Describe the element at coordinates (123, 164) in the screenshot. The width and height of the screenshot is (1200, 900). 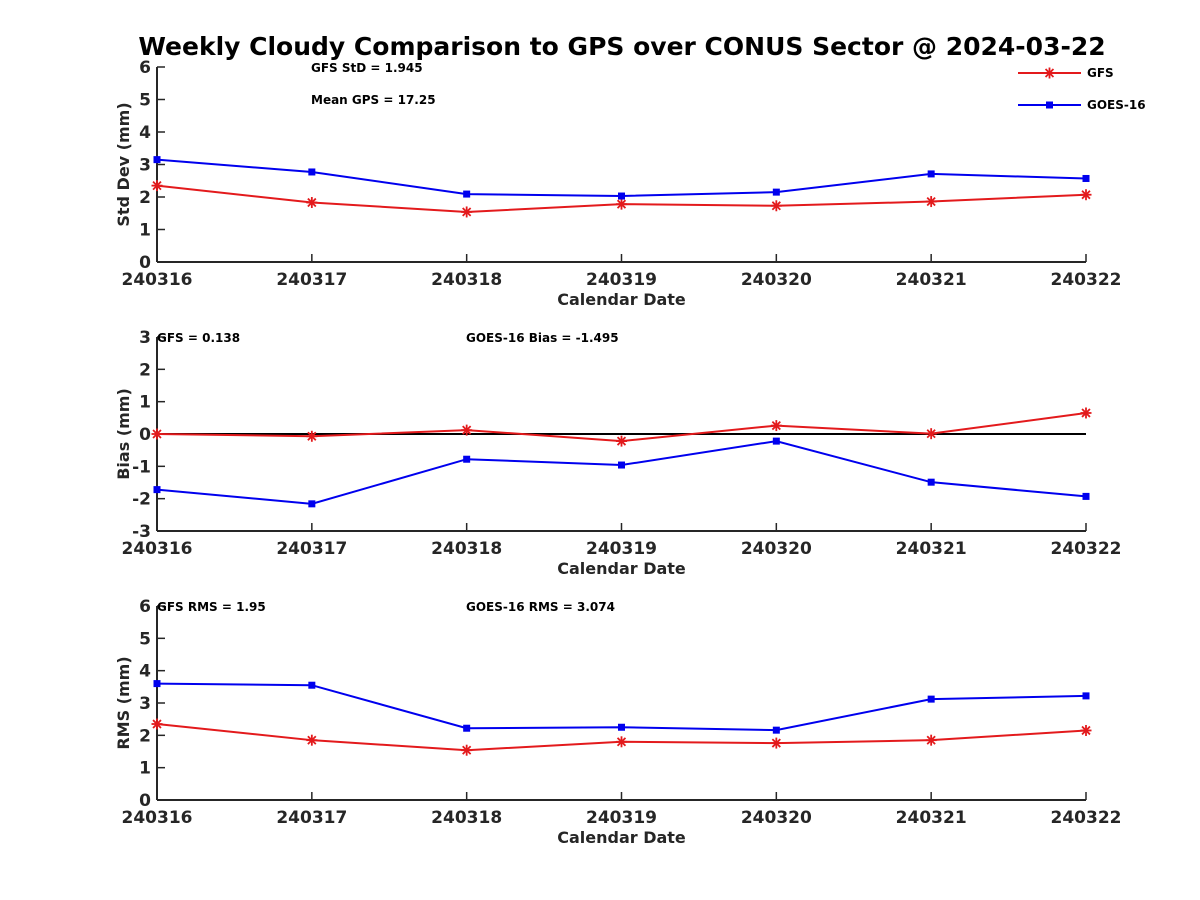
I see `y-axis-label: Std Dev (mm)` at that location.